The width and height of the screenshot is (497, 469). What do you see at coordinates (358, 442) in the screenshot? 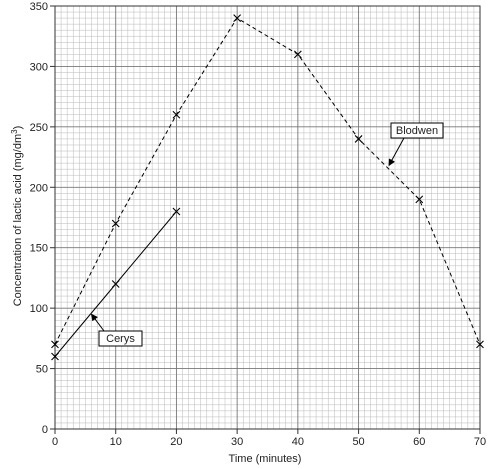
I see `x-tick-label: 50` at bounding box center [358, 442].